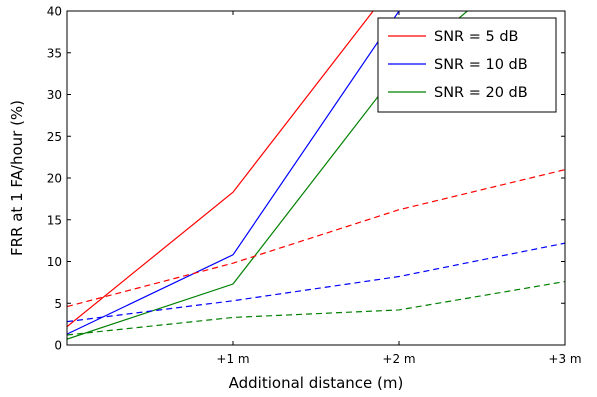 This screenshot has width=597, height=397. What do you see at coordinates (54, 137) in the screenshot?
I see `y-tick-label-5: 25` at bounding box center [54, 137].